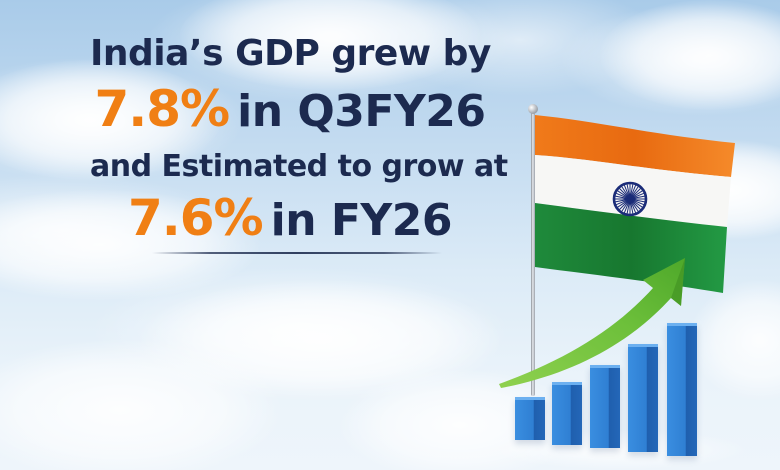 This screenshot has width=780, height=470. I want to click on flag-pole, so click(533, 253).